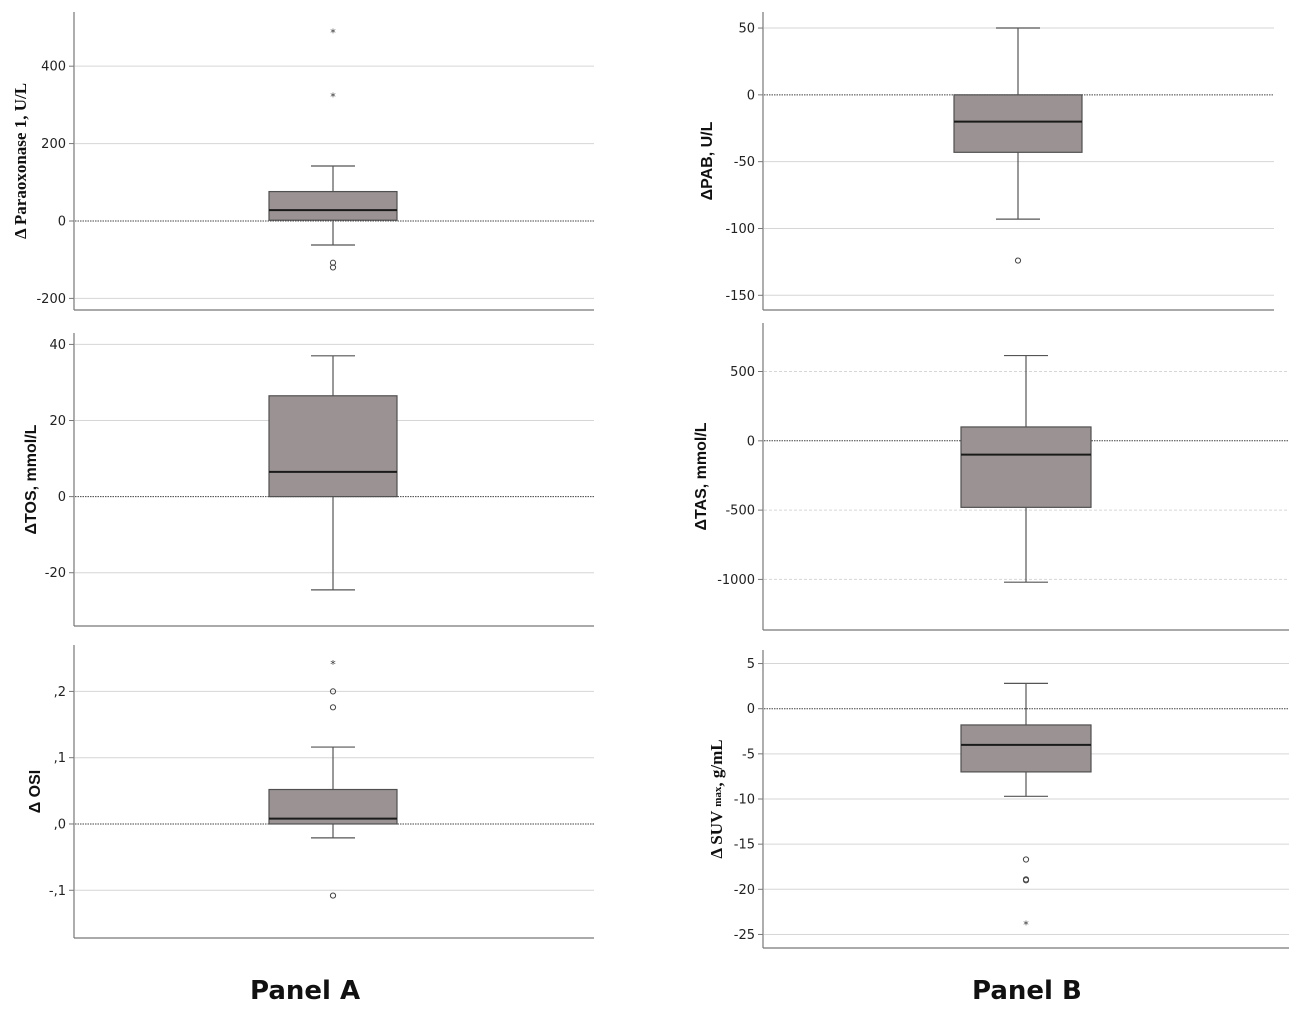 The height and width of the screenshot is (1009, 1299). What do you see at coordinates (748, 754) in the screenshot?
I see `y-tick-label: -5` at bounding box center [748, 754].